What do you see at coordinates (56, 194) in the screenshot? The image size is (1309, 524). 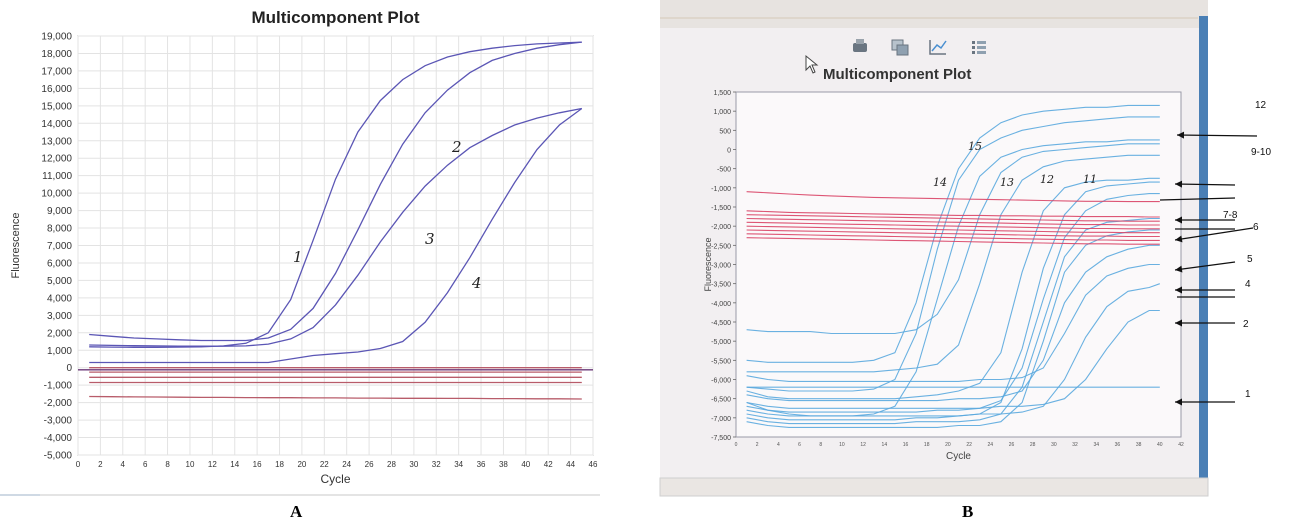 I see `y-tick-label: 10,000` at bounding box center [56, 194].